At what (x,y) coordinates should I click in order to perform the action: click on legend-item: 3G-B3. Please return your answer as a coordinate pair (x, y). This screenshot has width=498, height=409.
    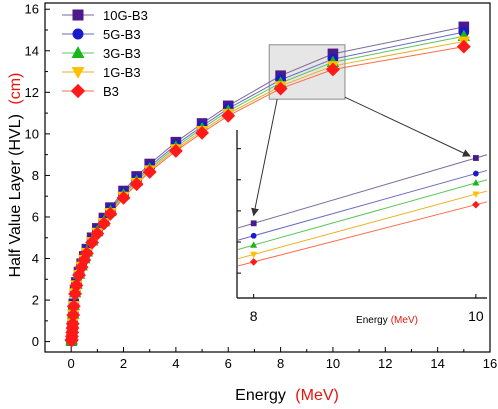
    Looking at the image, I should click on (101, 53).